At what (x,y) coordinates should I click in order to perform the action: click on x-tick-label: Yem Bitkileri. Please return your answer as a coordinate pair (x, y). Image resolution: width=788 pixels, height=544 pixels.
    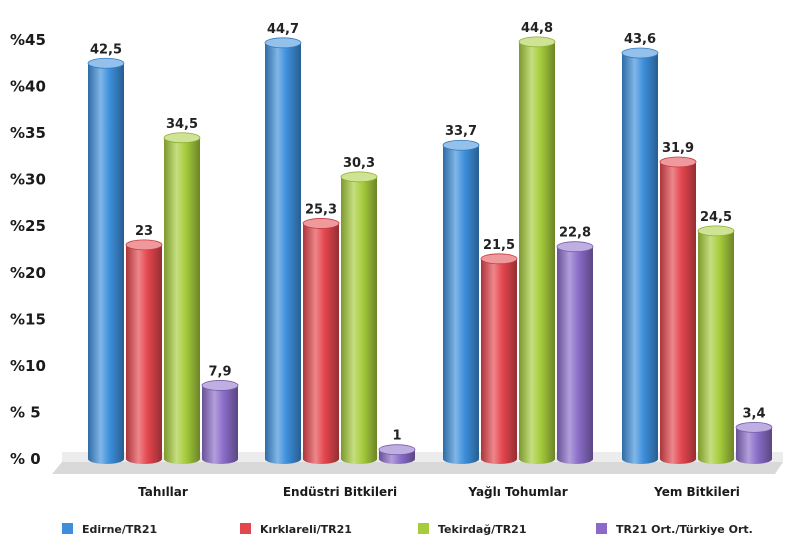
    Looking at the image, I should click on (696, 492).